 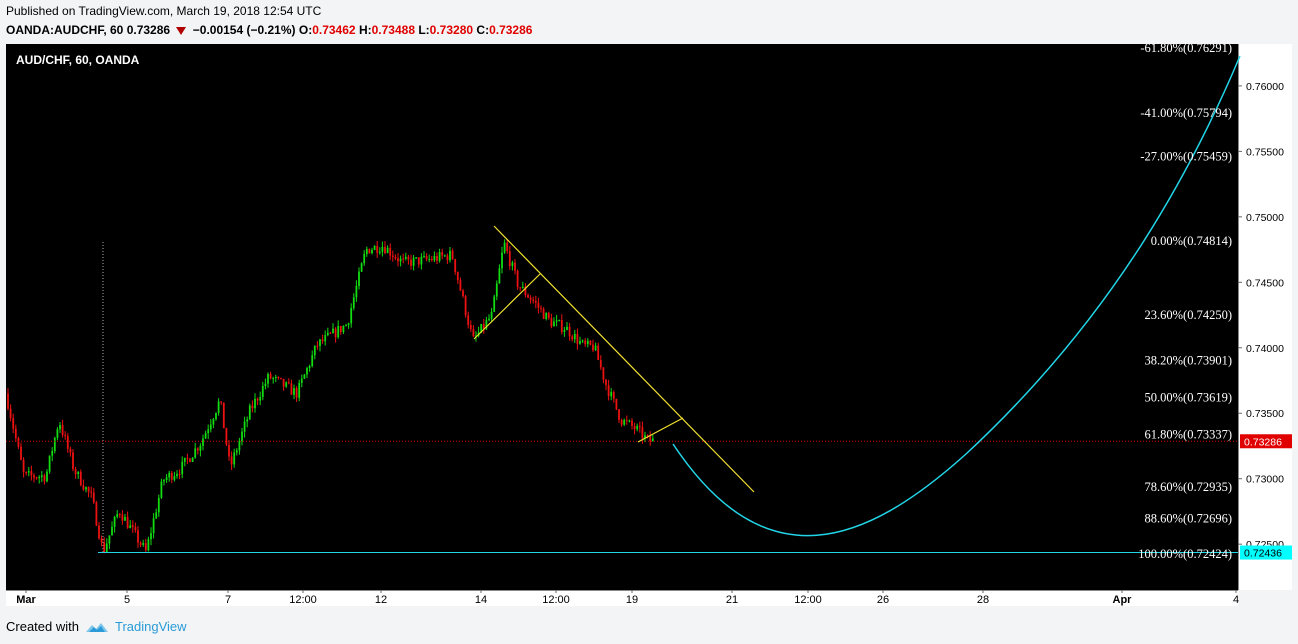 I want to click on time-axis-area, so click(x=622, y=598).